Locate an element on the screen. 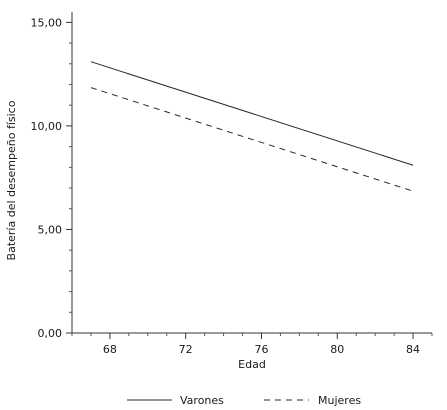  y-tick-label: 0,00 is located at coordinates (50, 333).